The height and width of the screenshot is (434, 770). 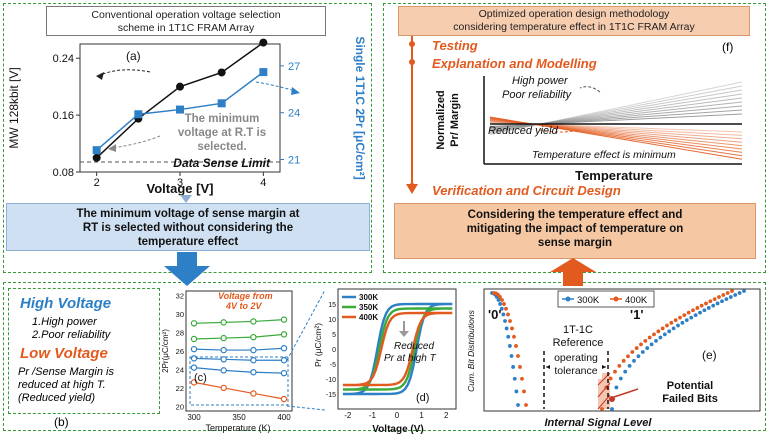 What do you see at coordinates (709, 355) in the screenshot?
I see `panel-label-e: (e)` at bounding box center [709, 355].